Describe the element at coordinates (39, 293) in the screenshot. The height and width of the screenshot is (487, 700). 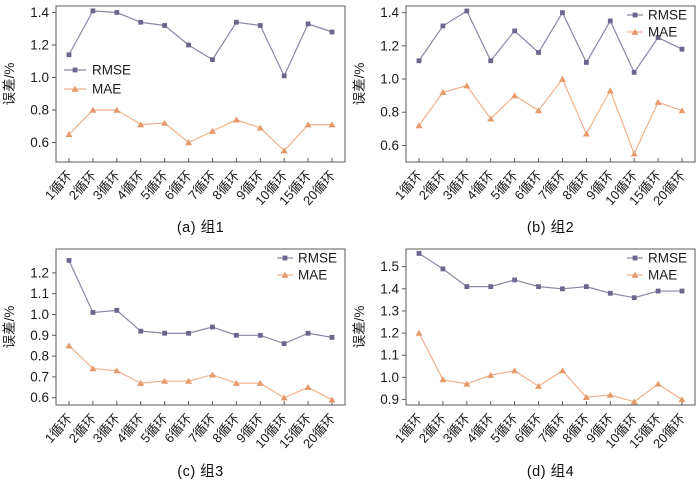
I see `y-tick-label: 1.1` at that location.